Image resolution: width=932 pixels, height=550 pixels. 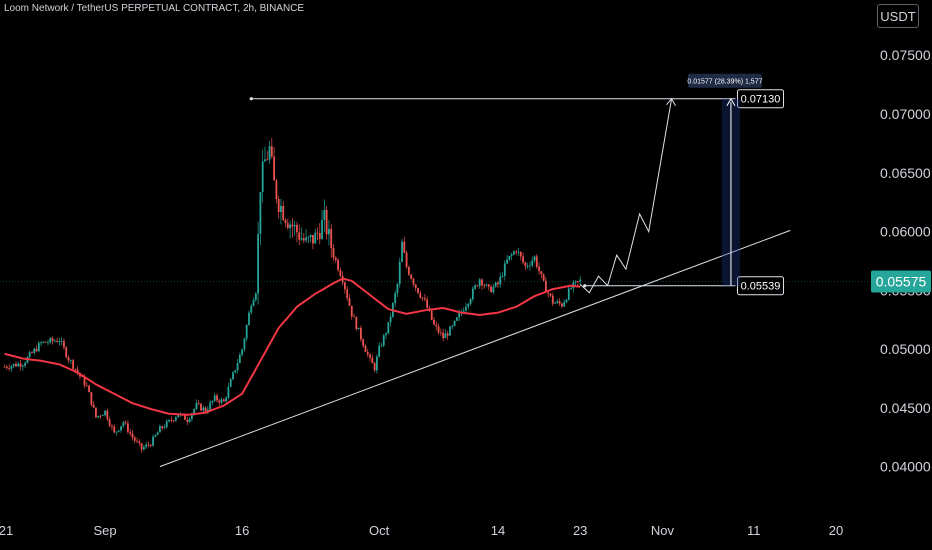 What do you see at coordinates (836, 530) in the screenshot?
I see `x-tick-label: 20` at bounding box center [836, 530].